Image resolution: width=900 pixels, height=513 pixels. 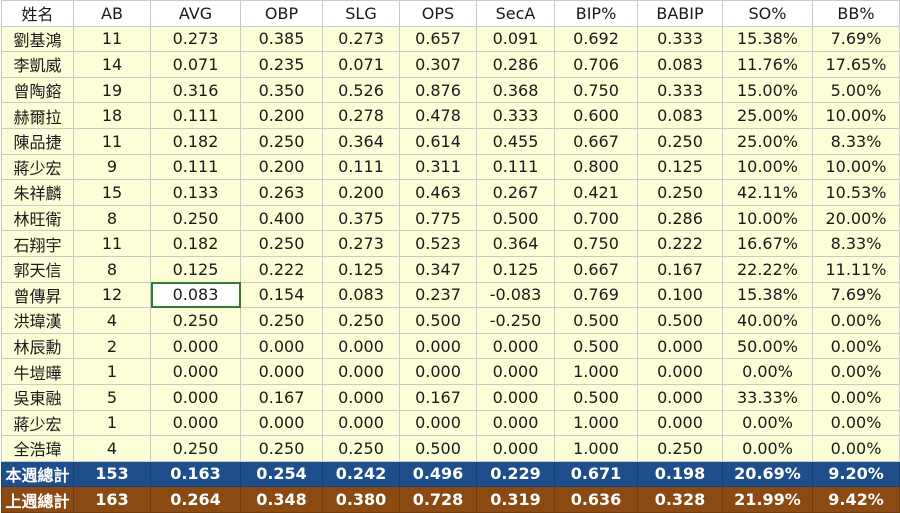 What do you see at coordinates (856, 192) in the screenshot?
I see `stat-cell: 10.53%` at bounding box center [856, 192].